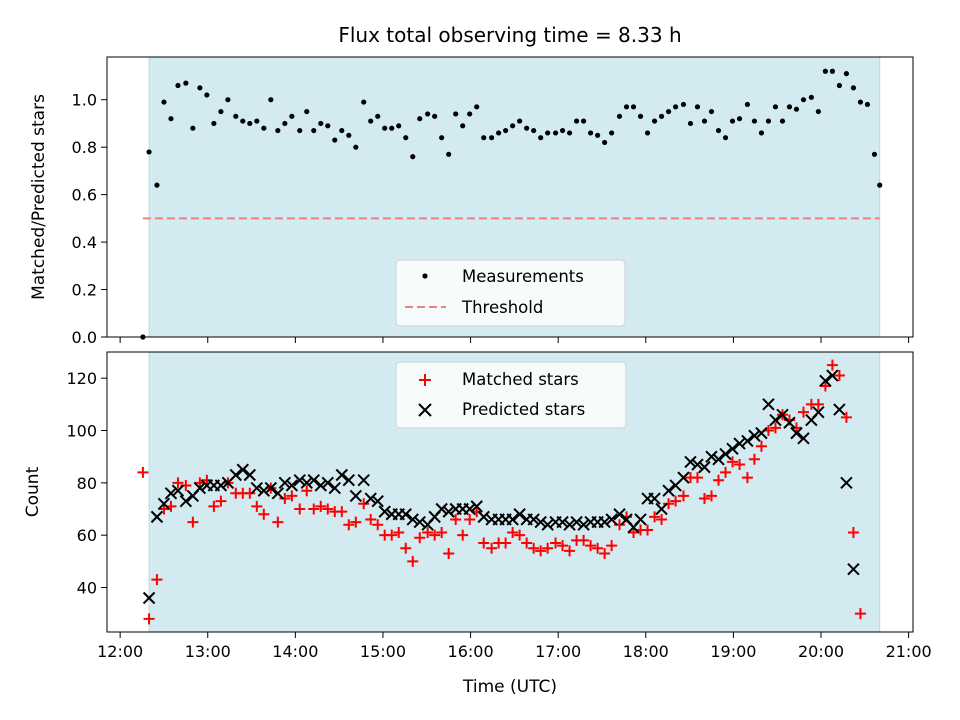 The image size is (960, 720). I want to click on matched-legend-label: Matched stars, so click(520, 379).